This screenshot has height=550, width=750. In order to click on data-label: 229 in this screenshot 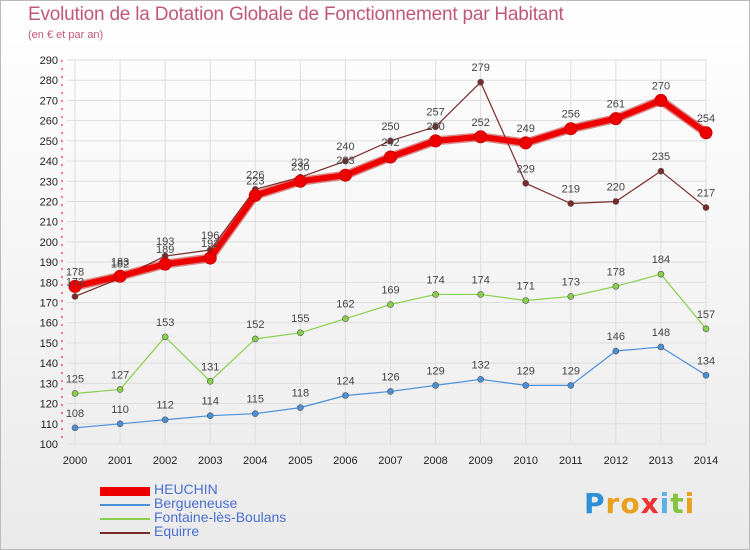, I will do `click(526, 169)`.